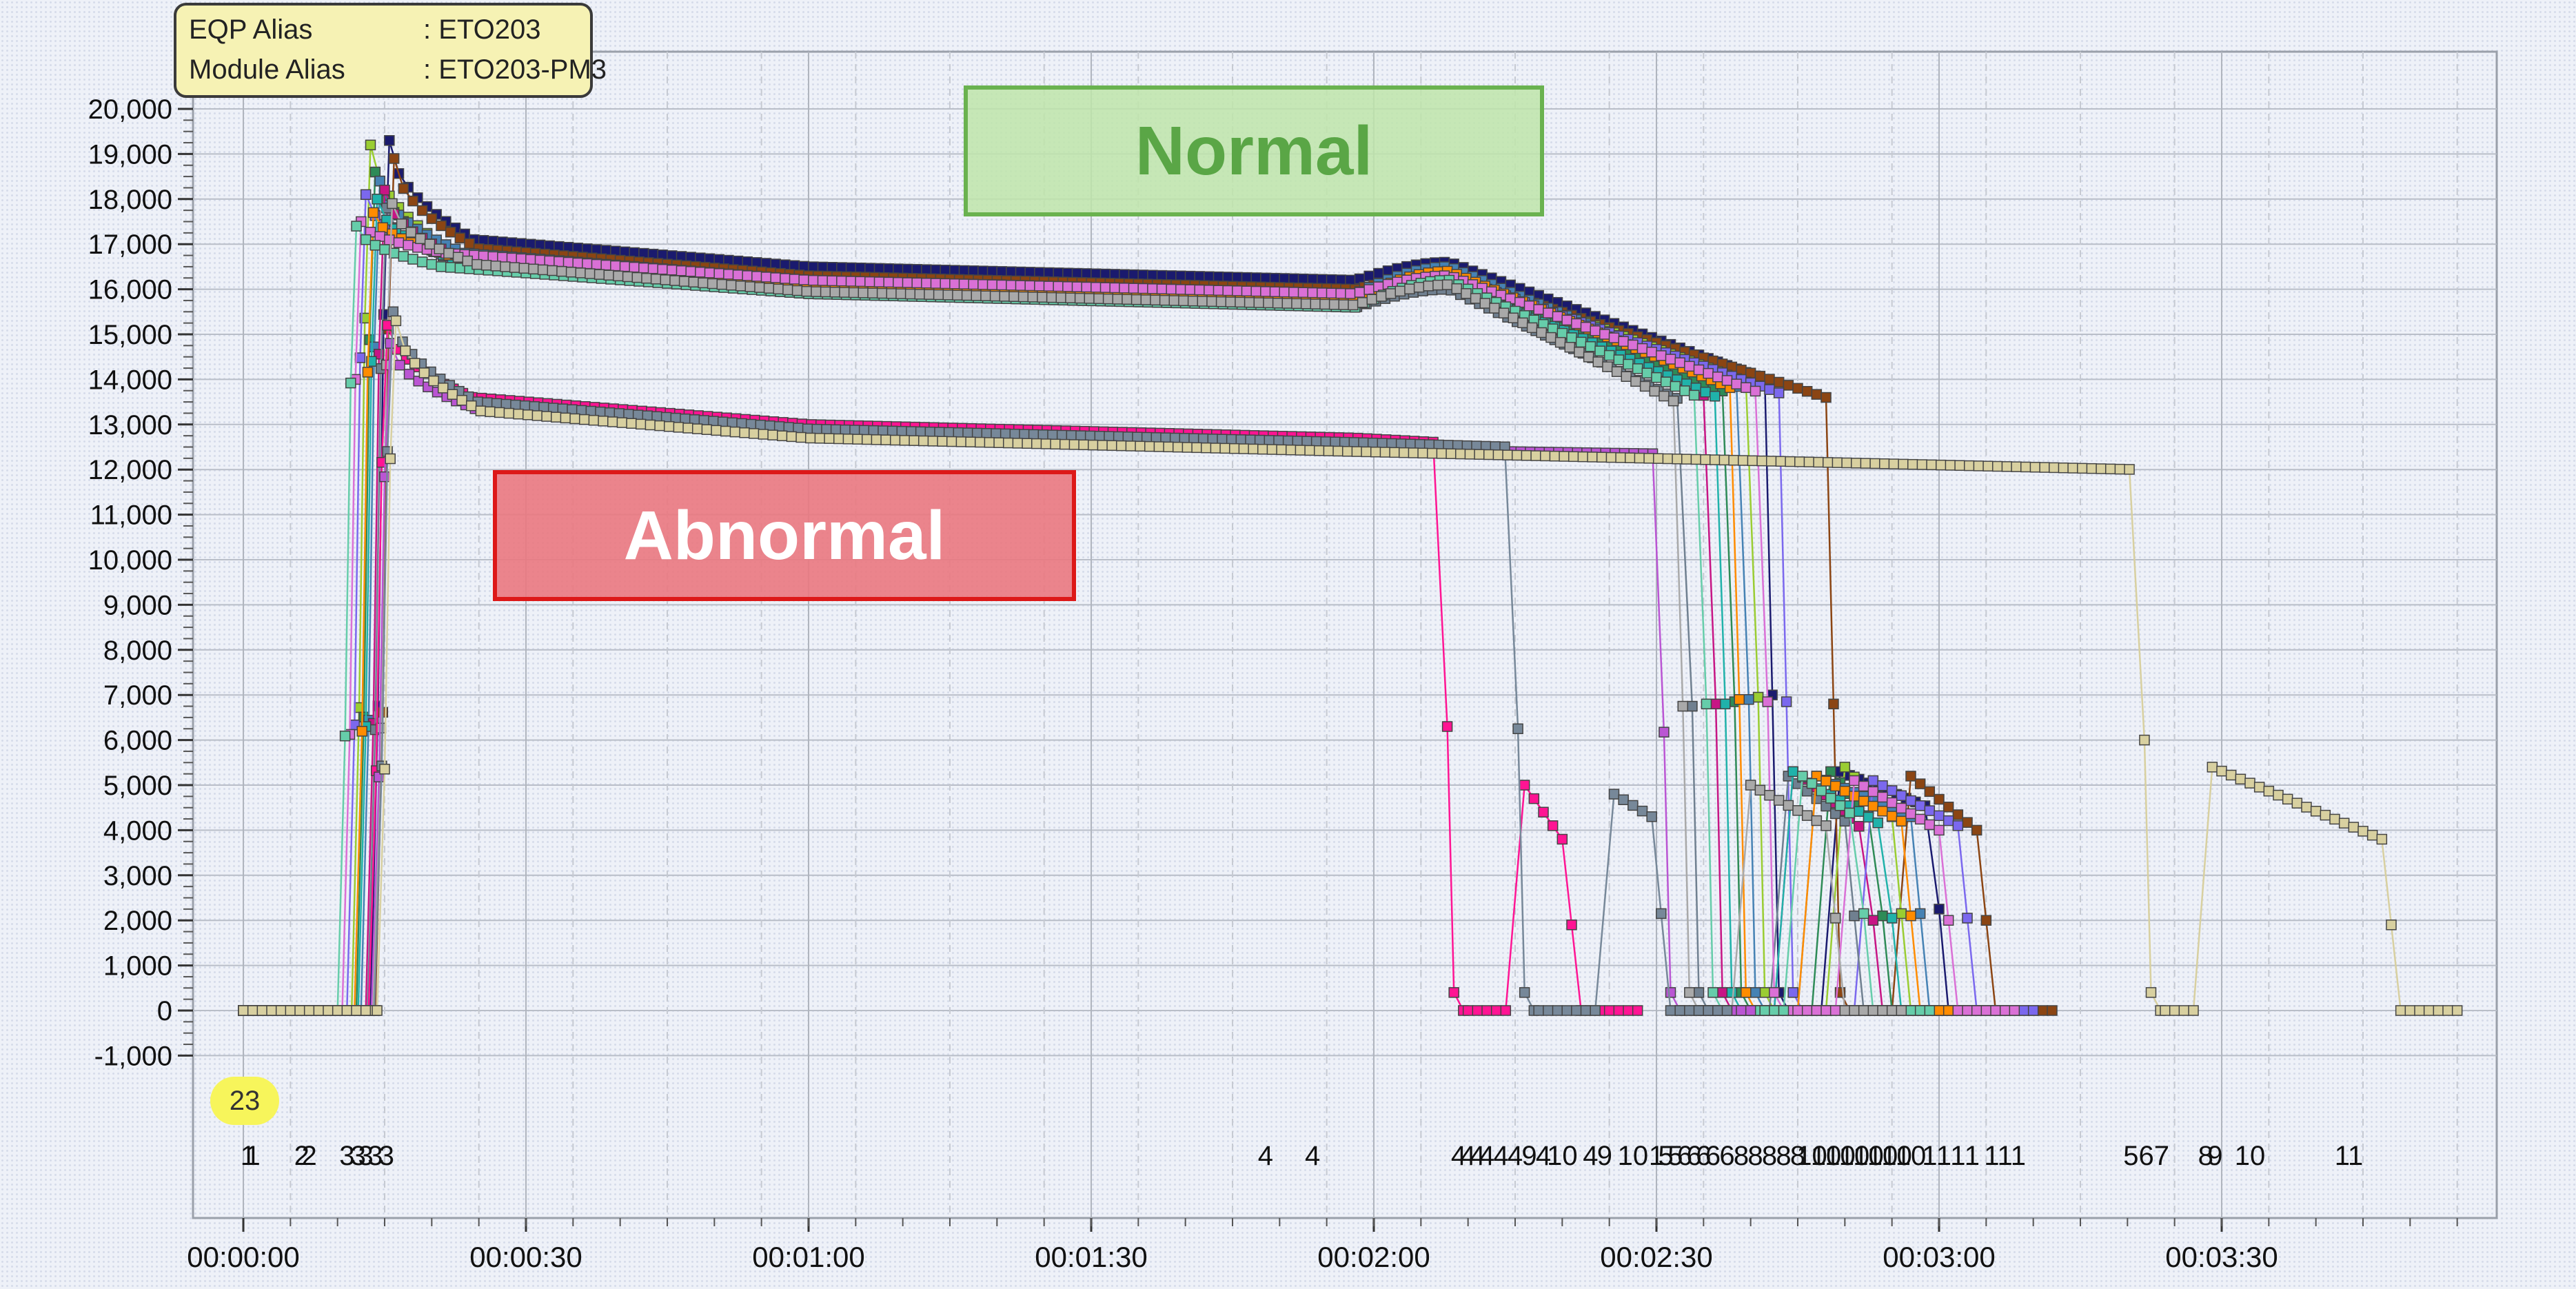 The width and height of the screenshot is (2576, 1289). What do you see at coordinates (244, 1101) in the screenshot?
I see `count-badge: 23` at bounding box center [244, 1101].